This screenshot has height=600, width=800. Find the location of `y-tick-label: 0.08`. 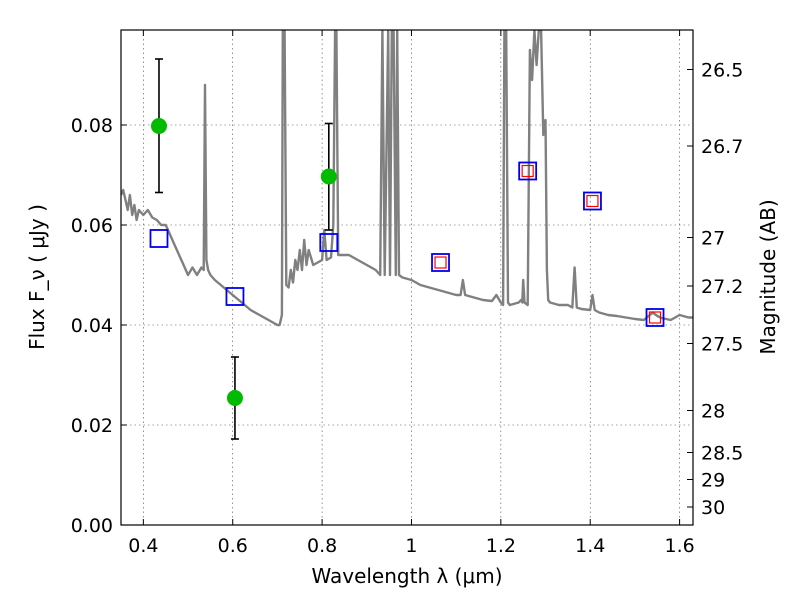

y-tick-label: 0.08 is located at coordinates (92, 126).